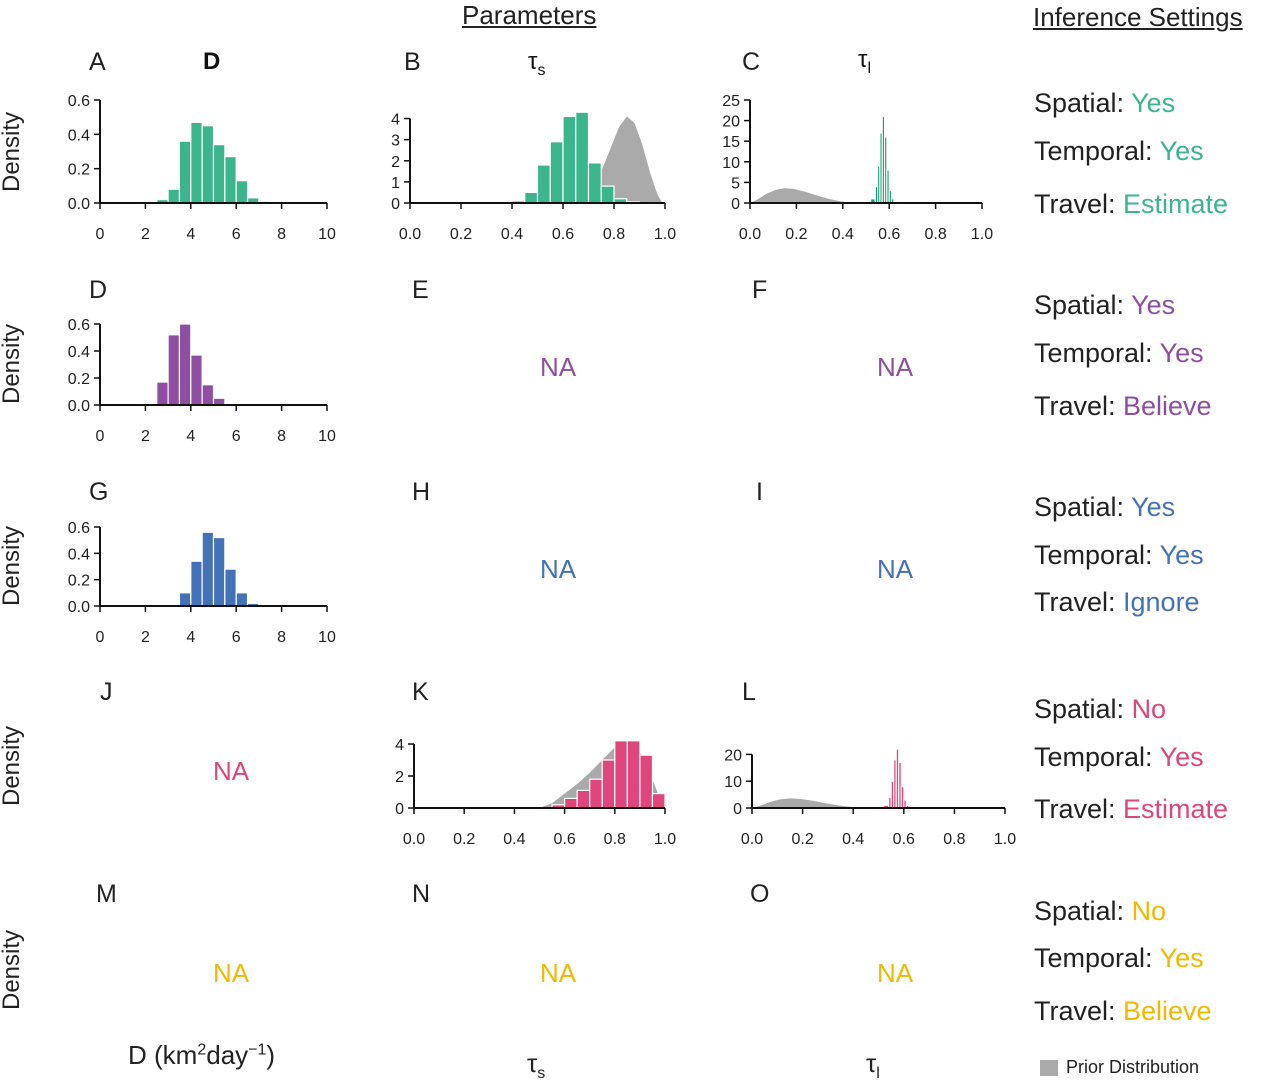 The image size is (1280, 1083). What do you see at coordinates (414, 839) in the screenshot?
I see `xtick-label-K-0: 0.0` at bounding box center [414, 839].